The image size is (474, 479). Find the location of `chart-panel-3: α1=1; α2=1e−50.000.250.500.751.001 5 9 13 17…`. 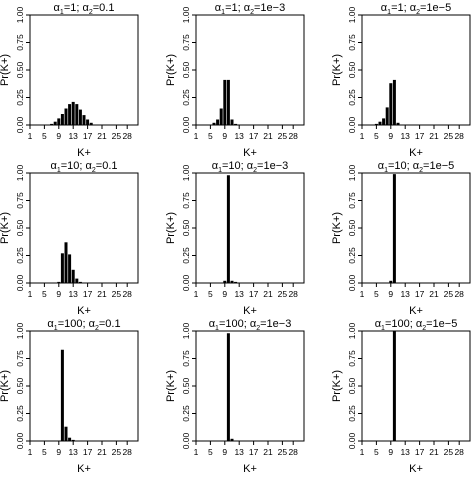

chart-panel-3: α1=1; α2=1e−50.000.250.500.751.001 5 9 13 17… is located at coordinates (401, 80).